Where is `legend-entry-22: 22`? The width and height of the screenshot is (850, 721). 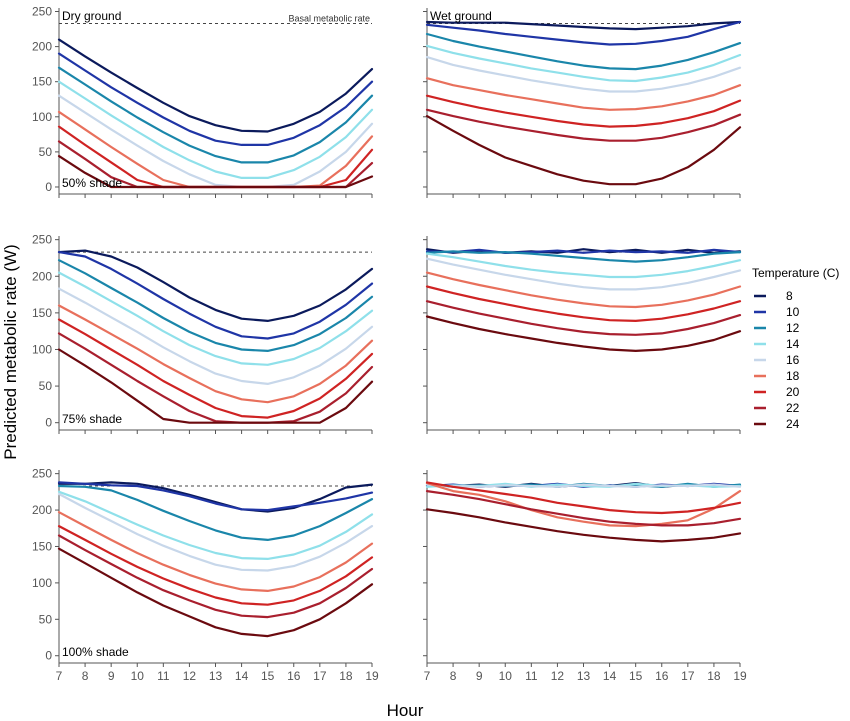 legend-entry-22: 22 is located at coordinates (777, 408).